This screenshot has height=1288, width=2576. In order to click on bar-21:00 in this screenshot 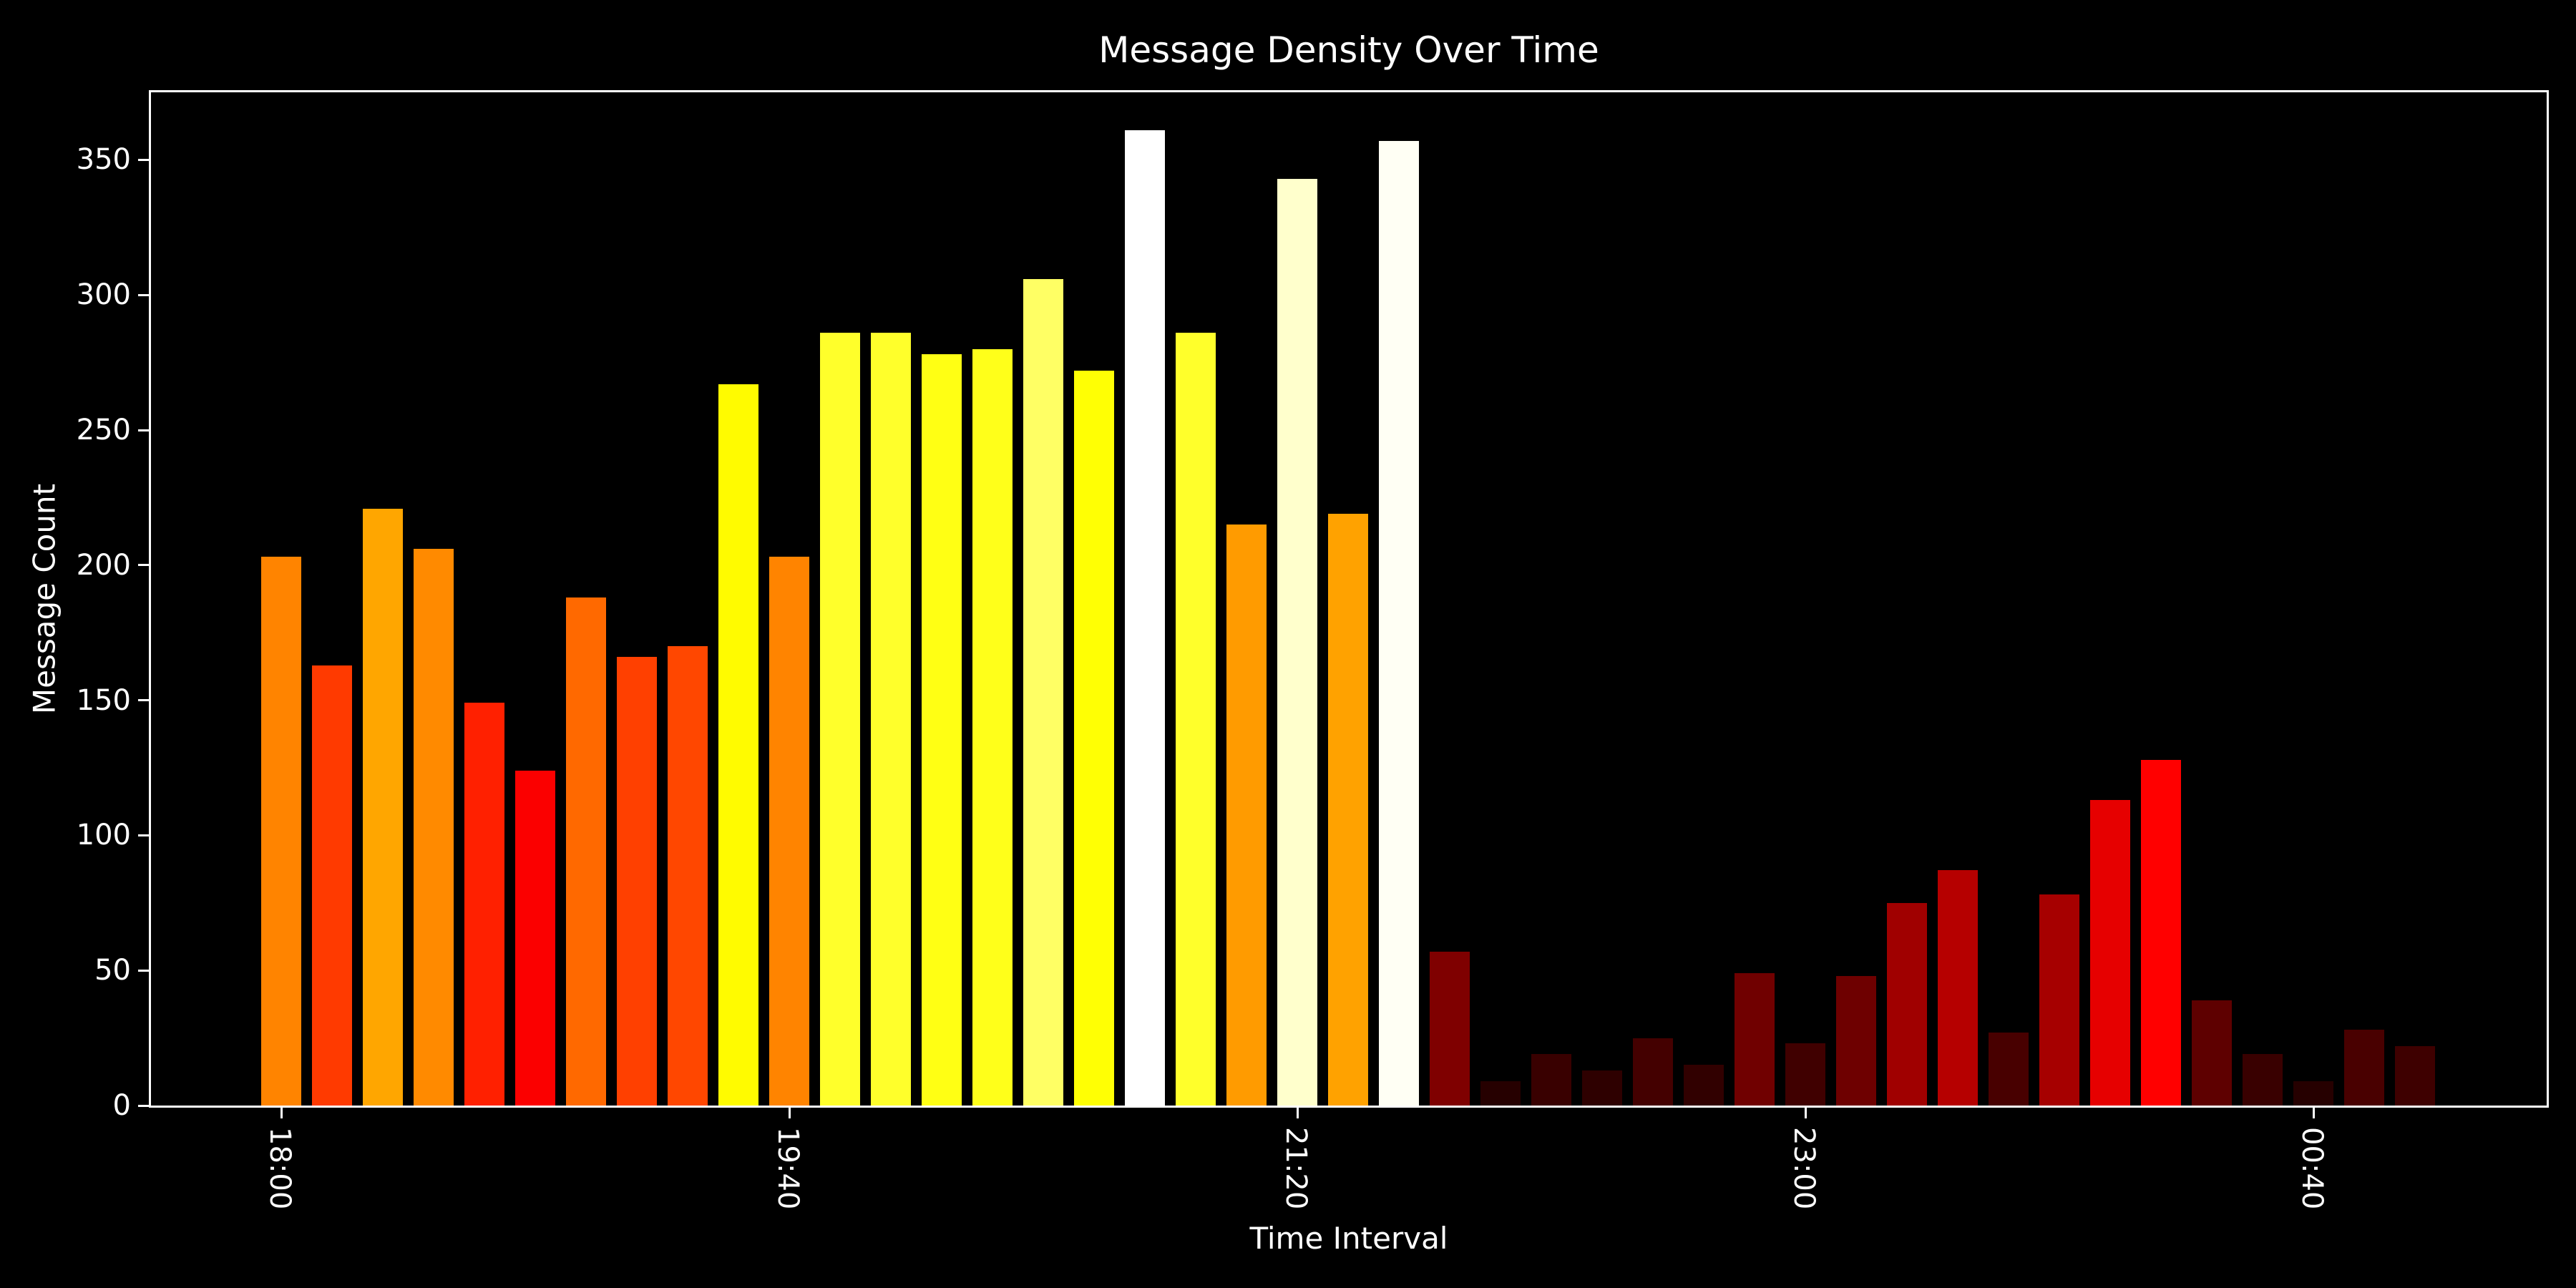, I will do `click(1196, 719)`.